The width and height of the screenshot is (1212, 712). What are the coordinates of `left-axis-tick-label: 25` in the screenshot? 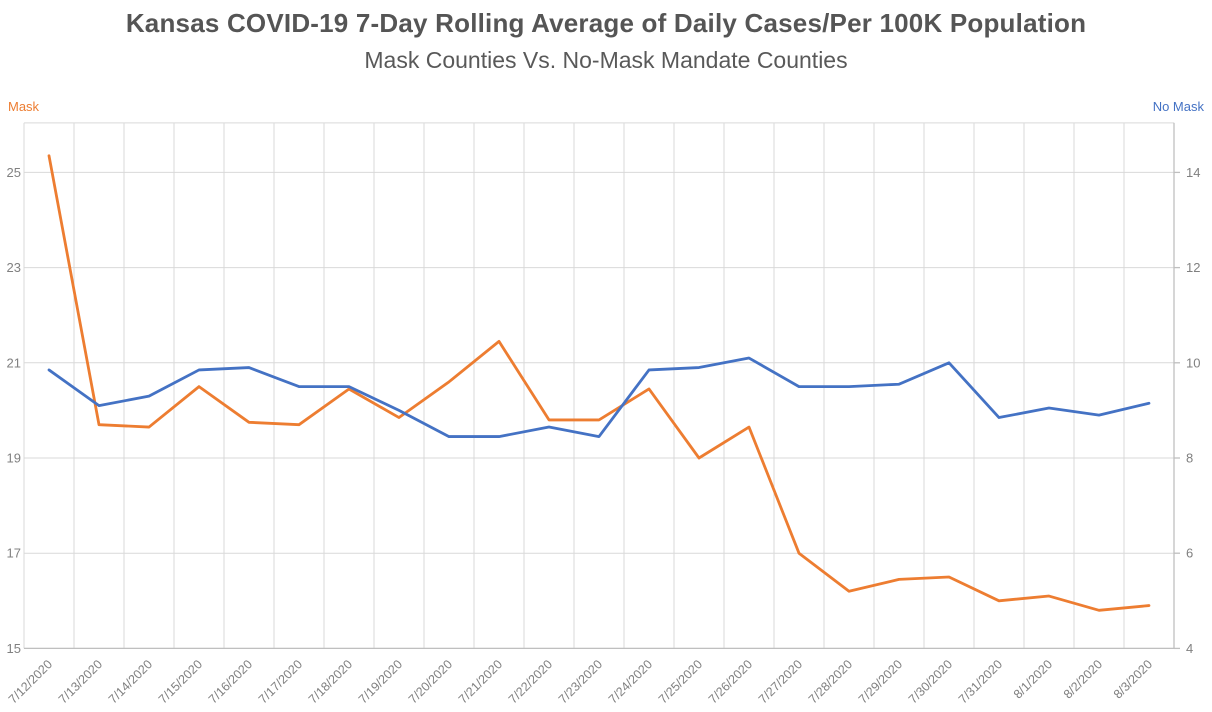 It's located at (14, 172).